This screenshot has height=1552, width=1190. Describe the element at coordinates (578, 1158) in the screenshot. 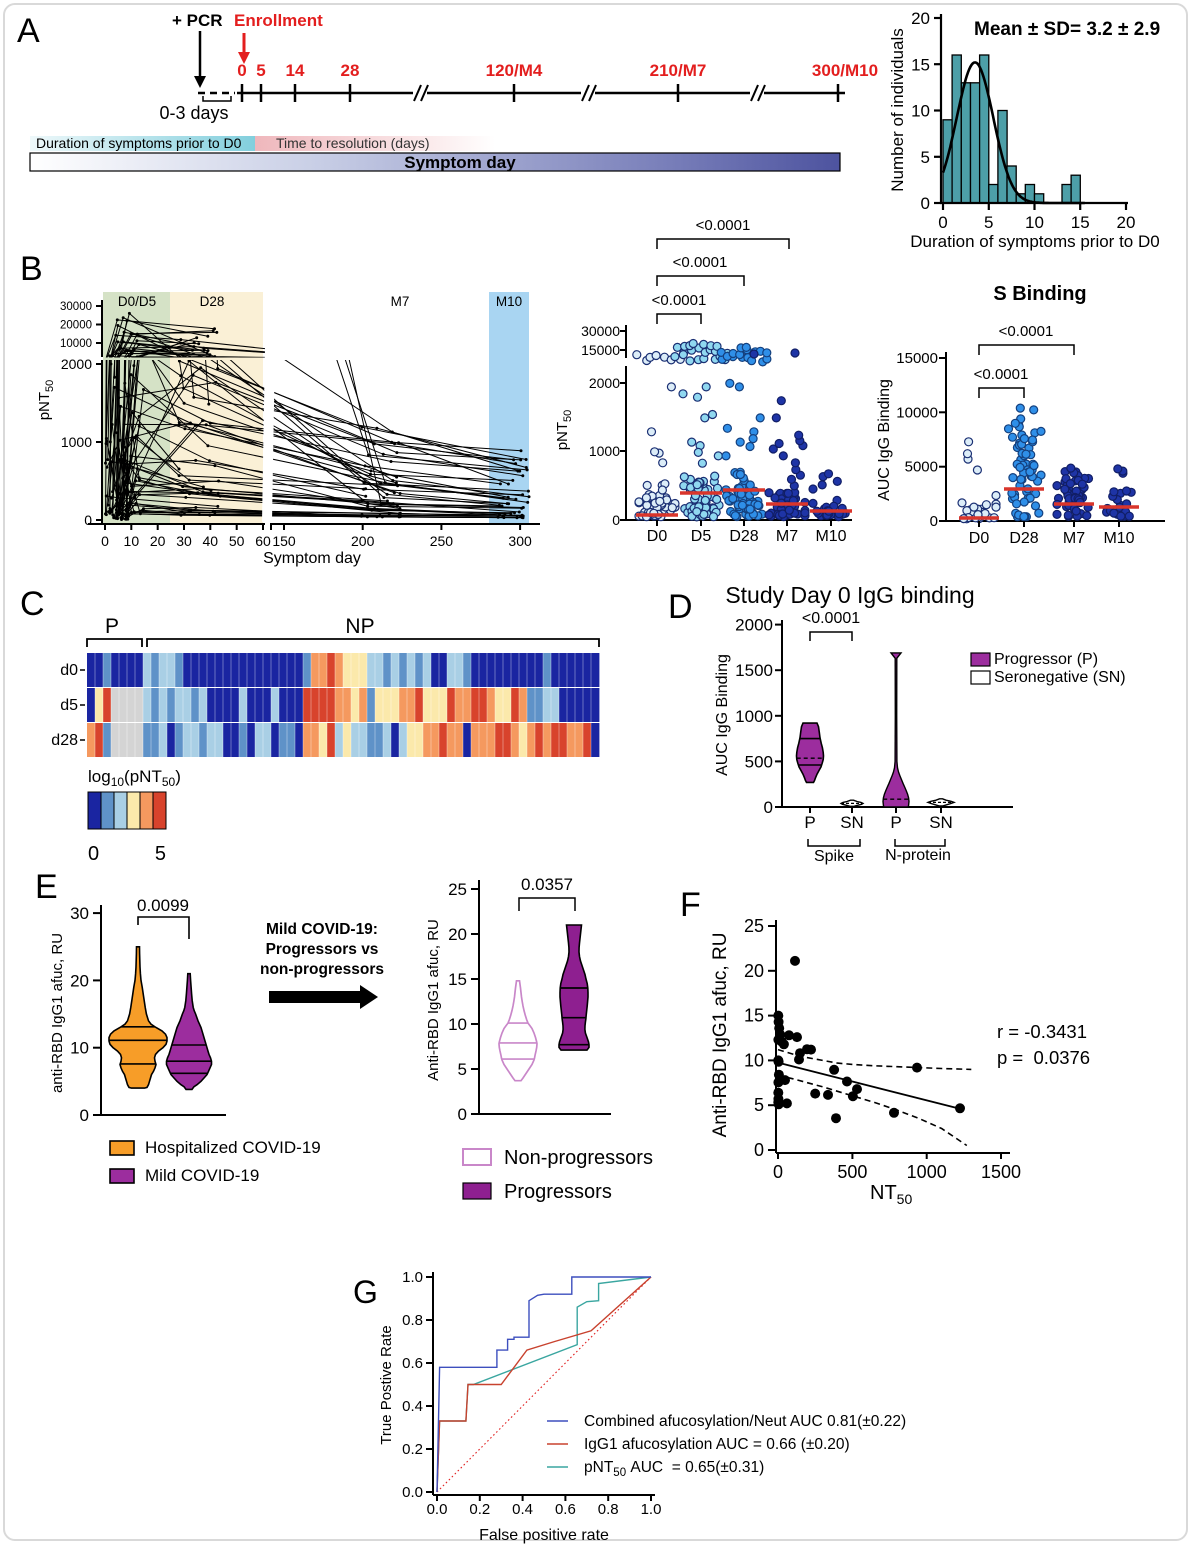

I see `svg-text: Non-progressors` at that location.